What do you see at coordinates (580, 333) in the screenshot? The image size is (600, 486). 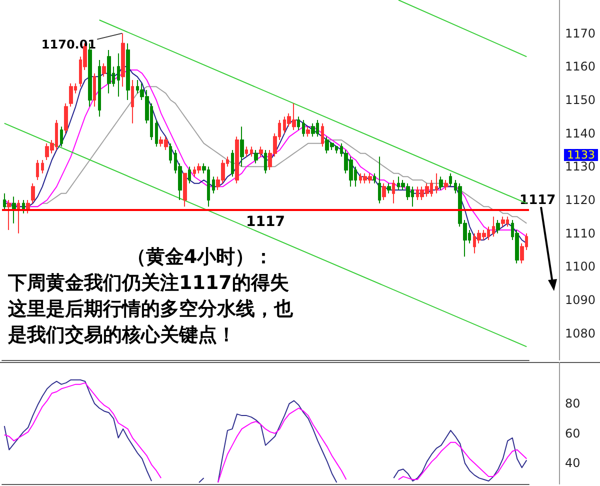 I see `y-tick-label: 1080` at bounding box center [580, 333].